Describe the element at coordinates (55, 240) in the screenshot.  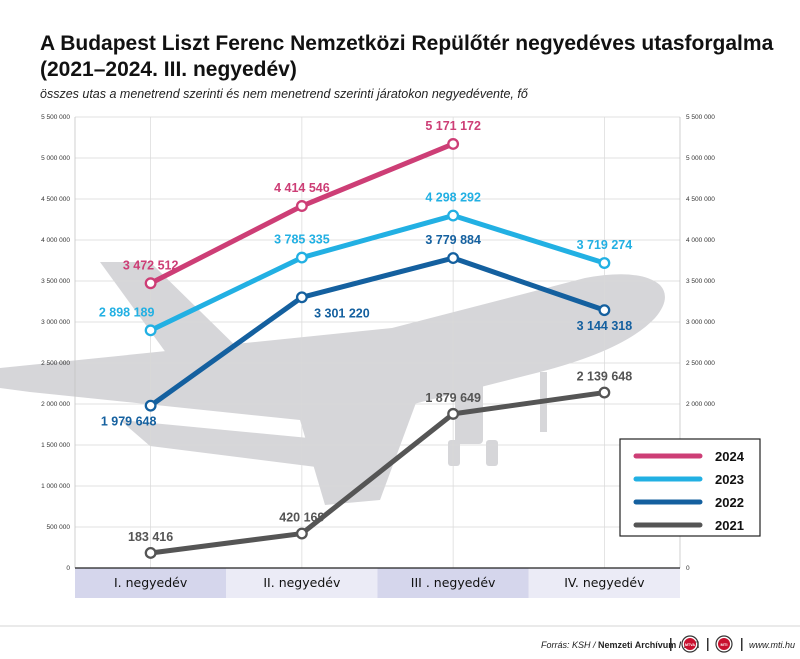
I see `y-tick-label-left: 4 000 000` at that location.